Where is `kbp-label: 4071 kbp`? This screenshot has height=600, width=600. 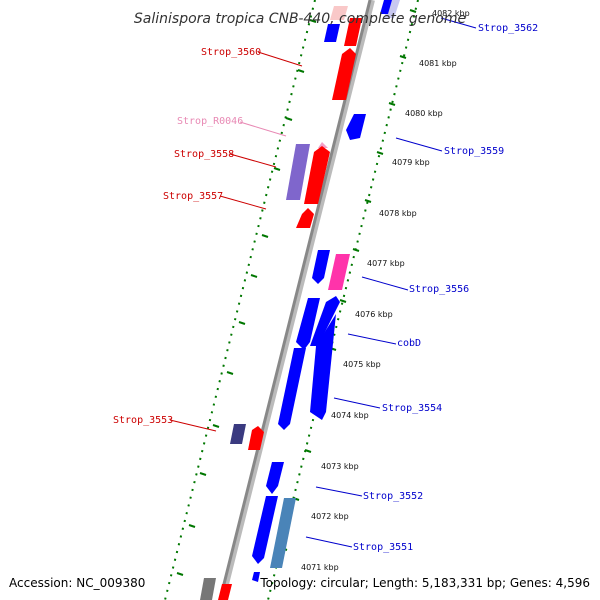 kbp-label: 4071 kbp is located at coordinates (320, 567).